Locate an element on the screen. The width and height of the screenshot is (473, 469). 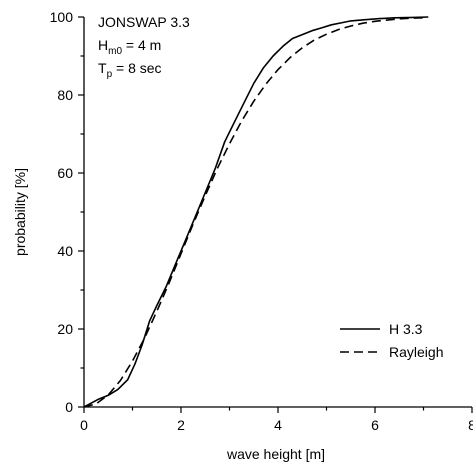
annotation-spectrum: JONSWAP 3.3 is located at coordinates (144, 22).